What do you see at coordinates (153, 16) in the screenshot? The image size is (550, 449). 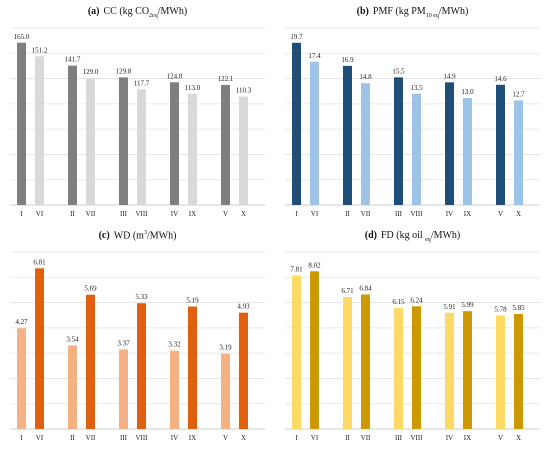 I see `title-subscript: 2eq` at bounding box center [153, 16].